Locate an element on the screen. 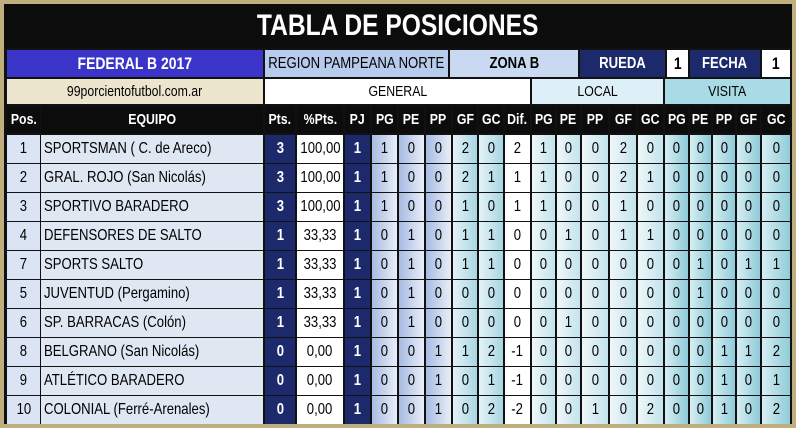 Image resolution: width=796 pixels, height=428 pixels. column-header-text: Pos. is located at coordinates (23, 119).